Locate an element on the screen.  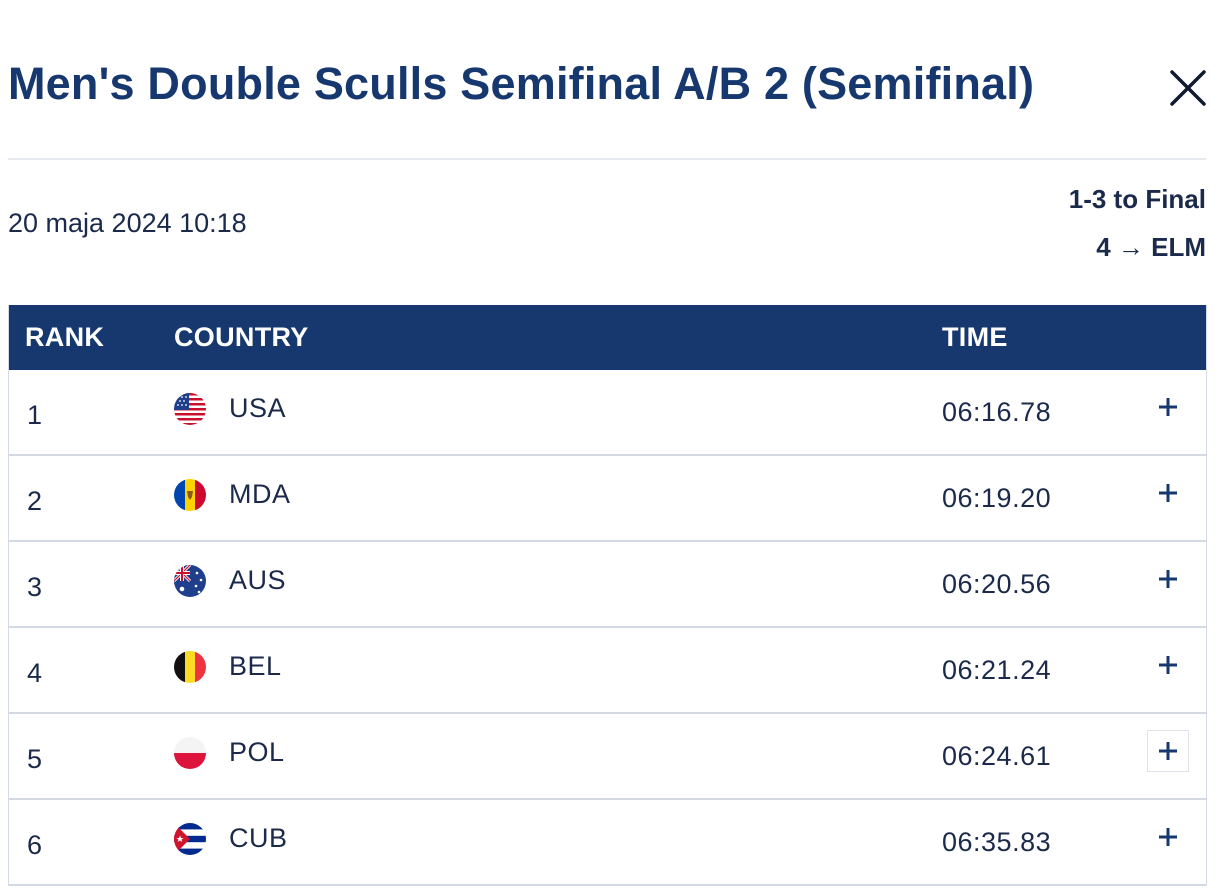
table-row: 4 BEL 06:21.24 is located at coordinates (607, 671).